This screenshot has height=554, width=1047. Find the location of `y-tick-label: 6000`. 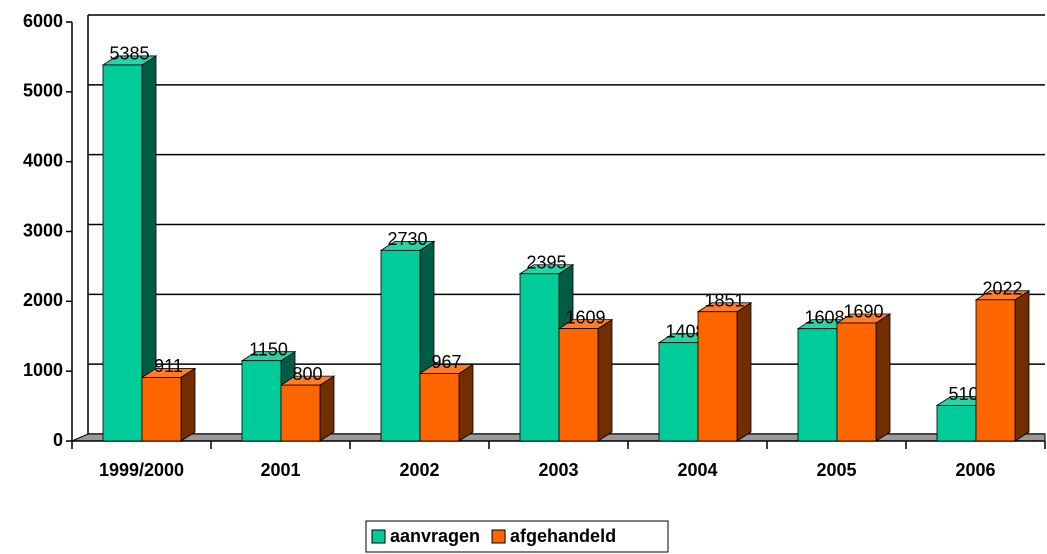

y-tick-label: 6000 is located at coordinates (43, 21).